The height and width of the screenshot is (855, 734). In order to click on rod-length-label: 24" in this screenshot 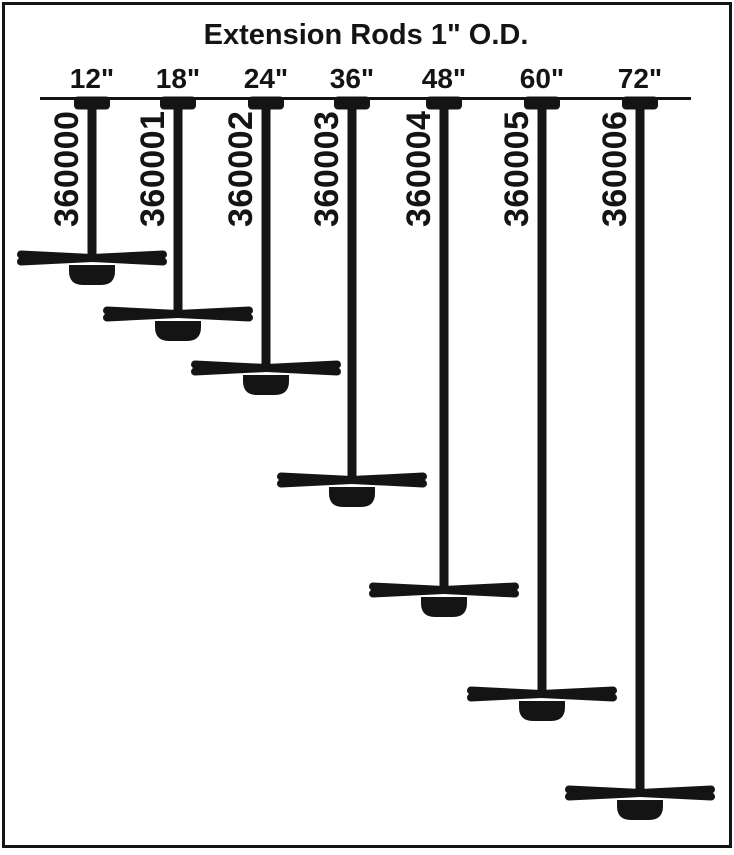, I will do `click(266, 78)`.